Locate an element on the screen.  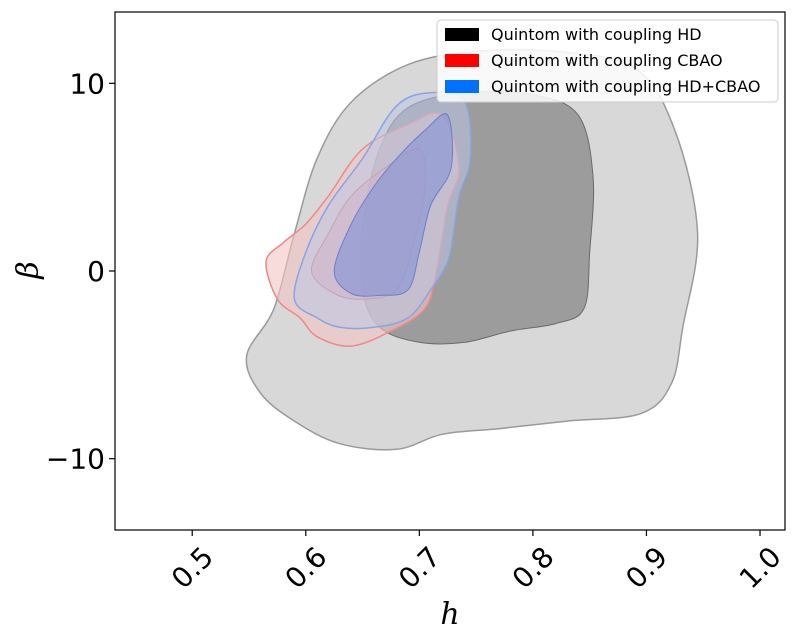
legend-label: Quintom with coupling HD is located at coordinates (596, 34).